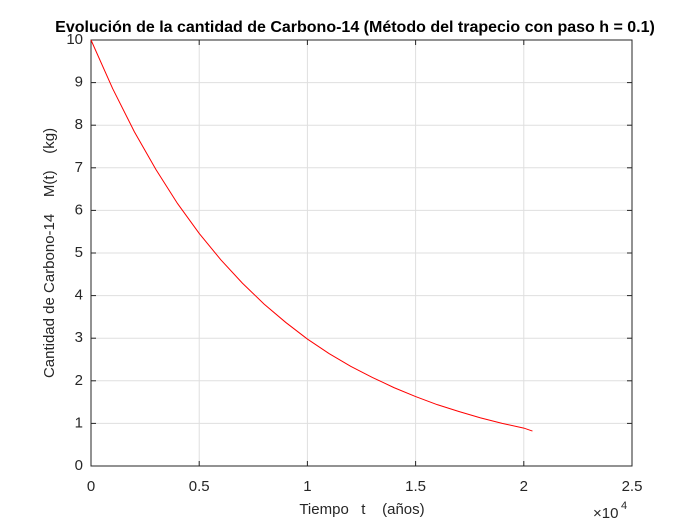 The width and height of the screenshot is (700, 525). Describe the element at coordinates (79, 380) in the screenshot. I see `y-tick-label: 2` at that location.